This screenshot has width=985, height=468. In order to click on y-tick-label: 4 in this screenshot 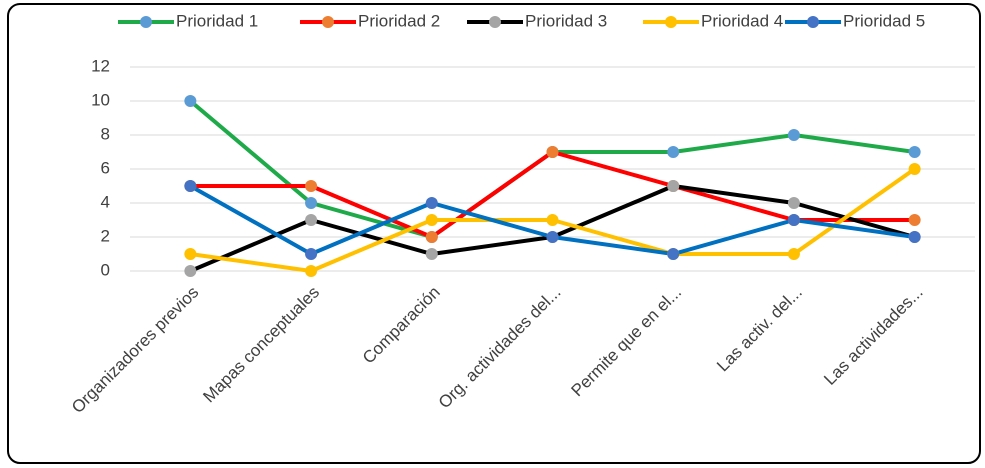, I will do `click(105, 201)`.